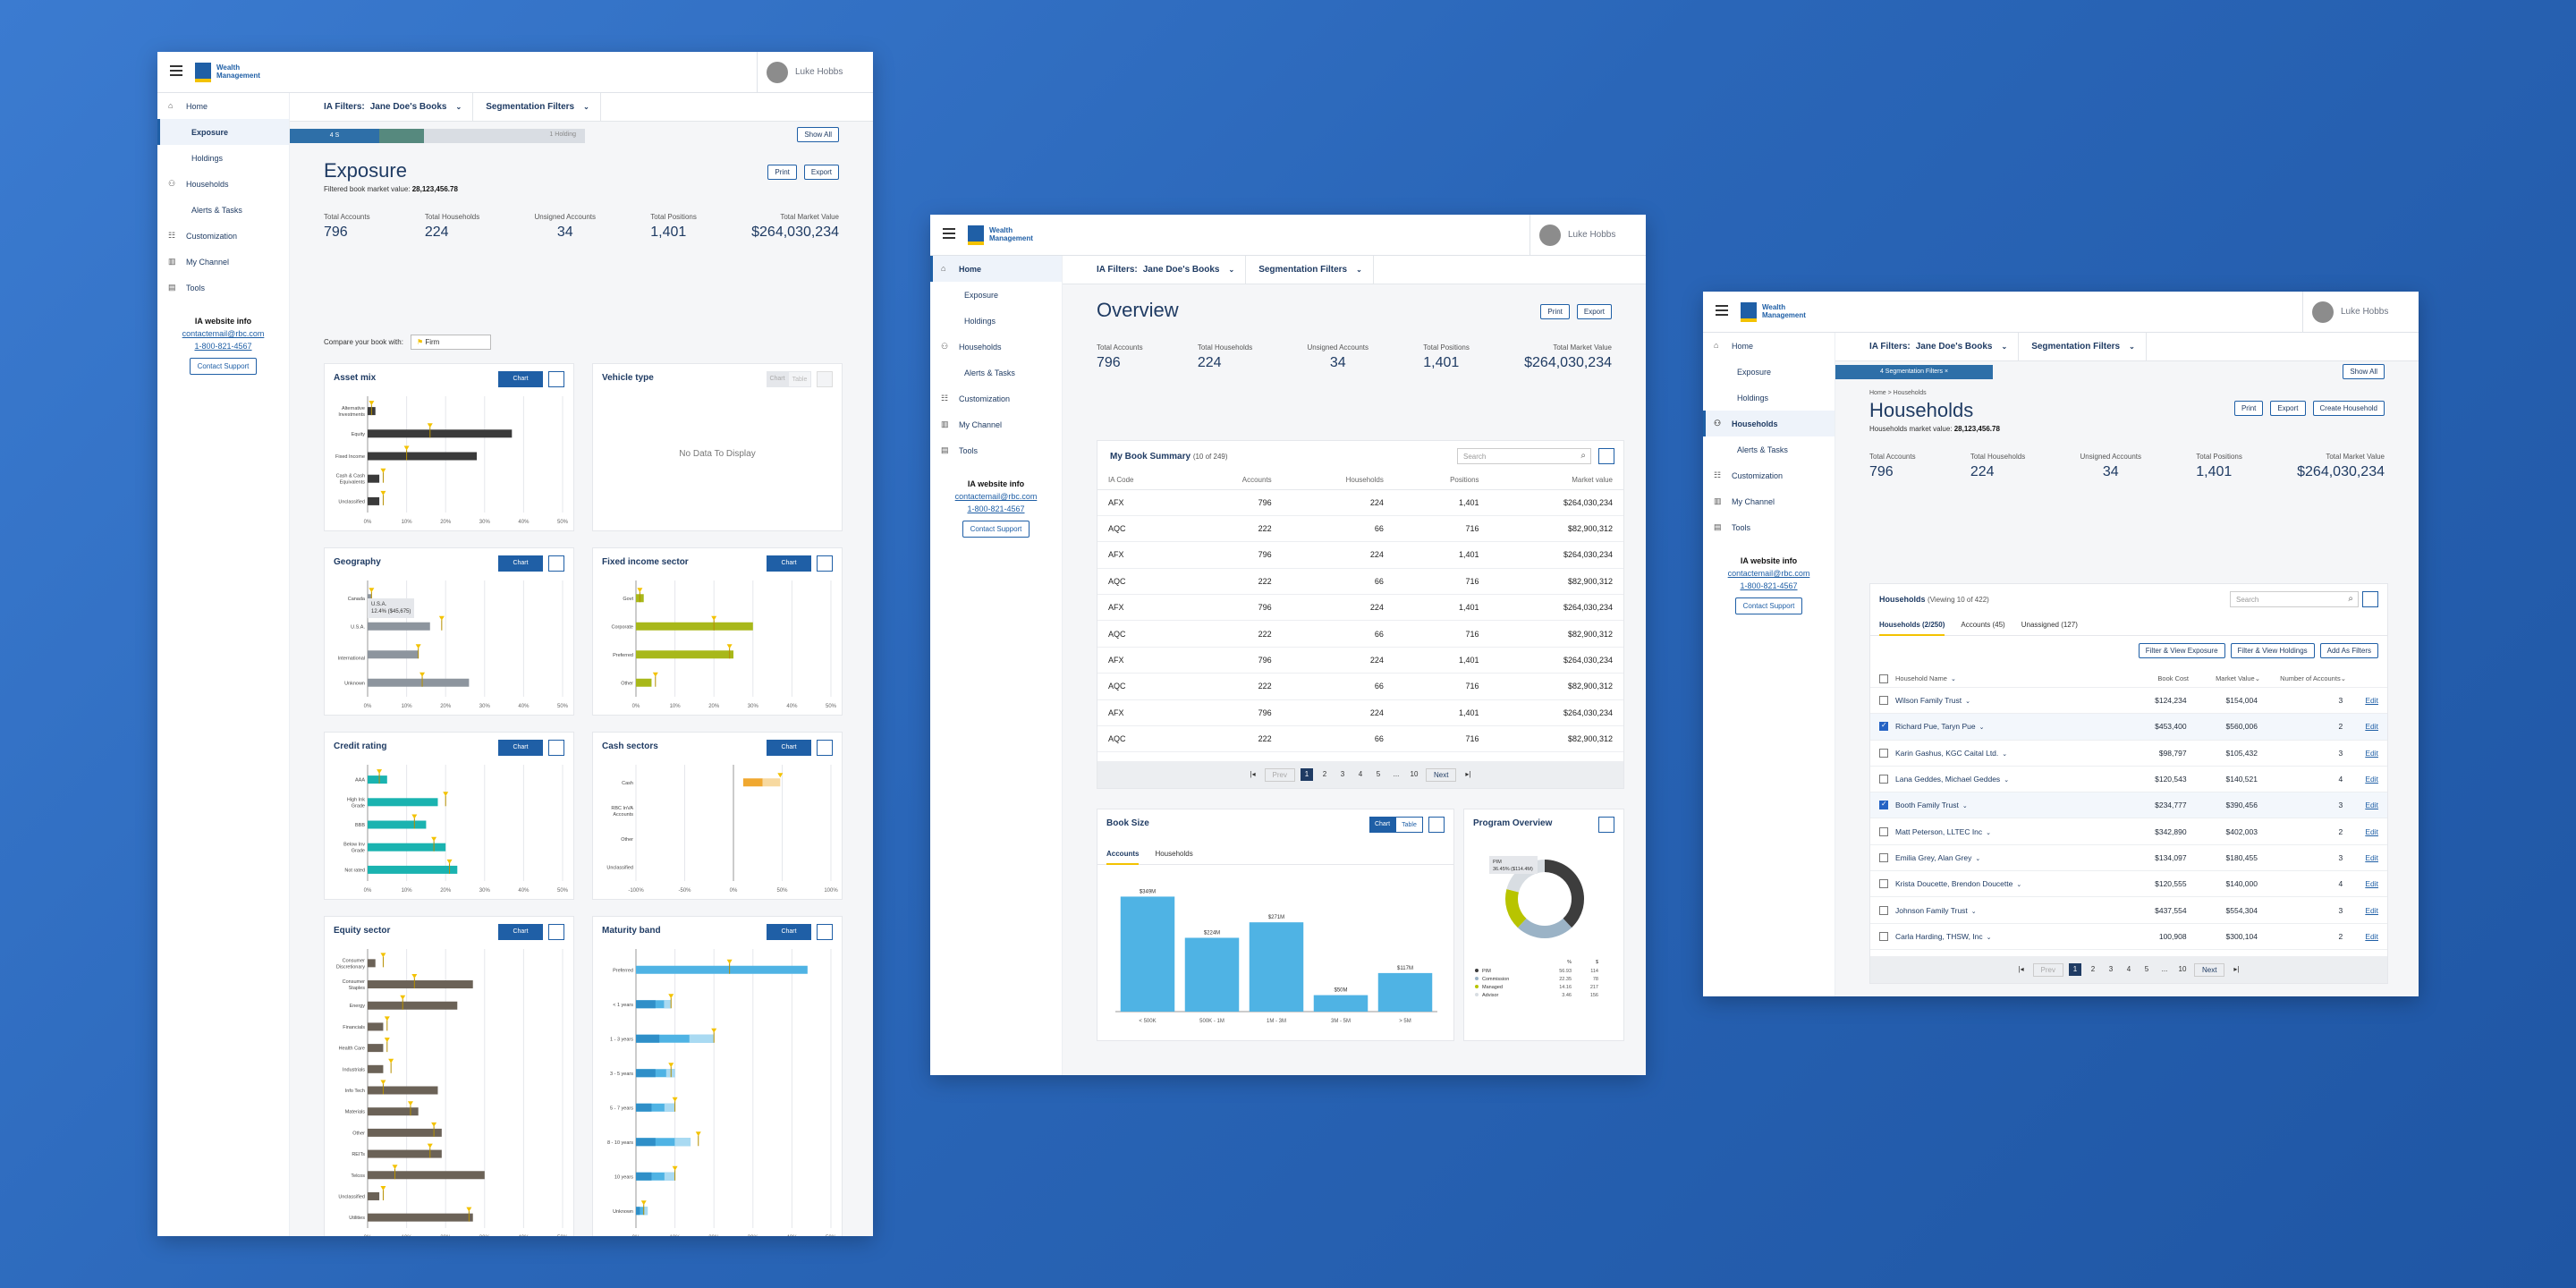 The width and height of the screenshot is (2576, 1288). I want to click on filter-view-holdings-button: Filter & View Holdings, so click(2272, 650).